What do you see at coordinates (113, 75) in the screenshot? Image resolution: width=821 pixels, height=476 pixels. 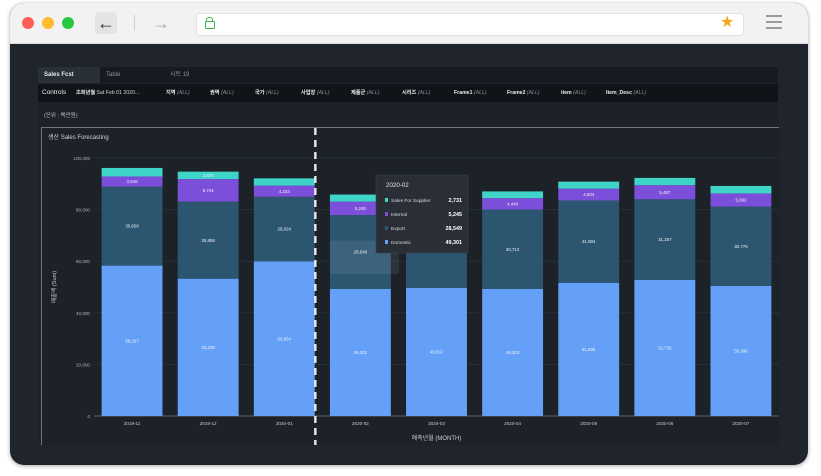 I see `tab-table: Table` at bounding box center [113, 75].